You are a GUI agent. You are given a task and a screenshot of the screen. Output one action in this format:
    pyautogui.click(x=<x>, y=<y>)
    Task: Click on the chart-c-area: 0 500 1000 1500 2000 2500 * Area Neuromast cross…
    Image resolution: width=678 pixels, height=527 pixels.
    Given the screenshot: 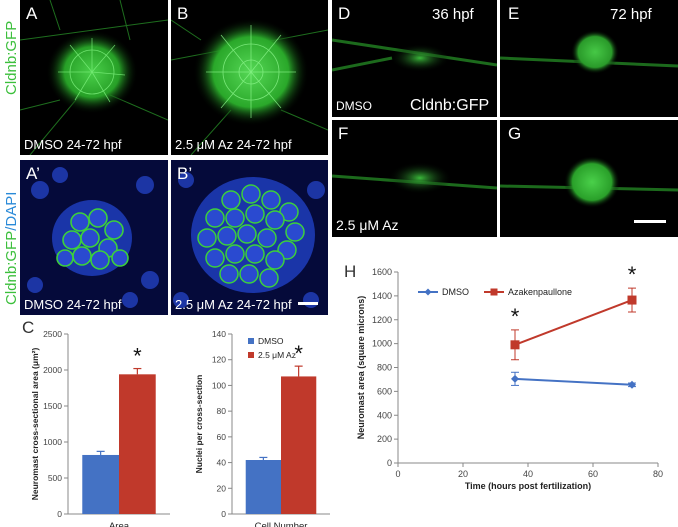 What is the action you would take?
    pyautogui.click(x=89, y=422)
    